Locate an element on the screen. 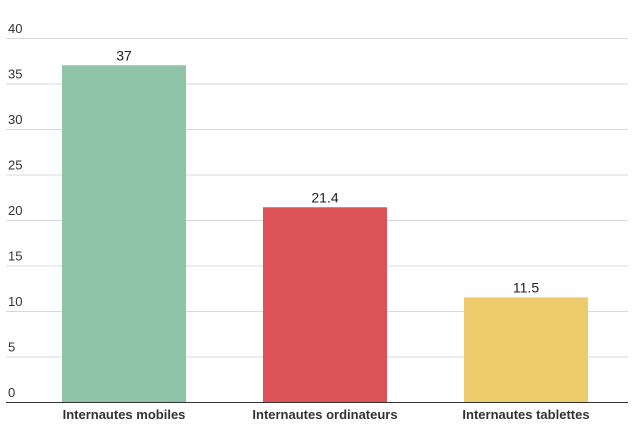 The width and height of the screenshot is (643, 435). value-label-3: 11.5 is located at coordinates (526, 287).